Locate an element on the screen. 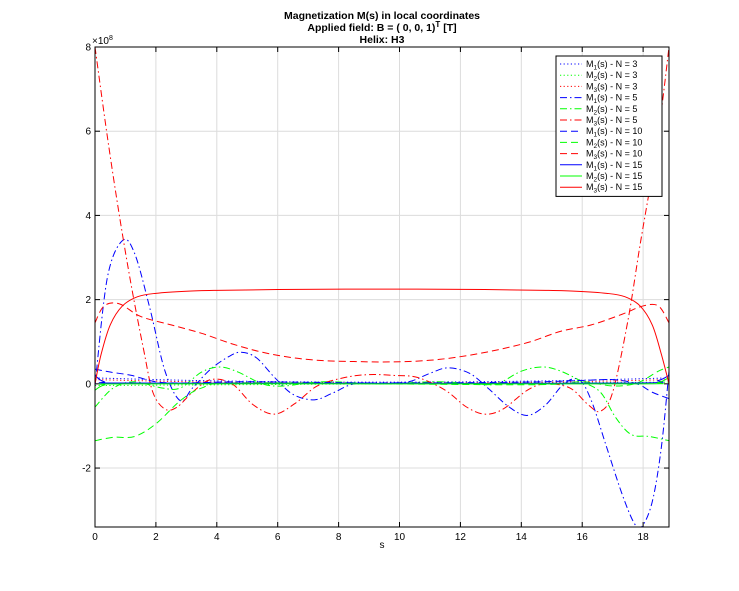  y-tick-label: 0 is located at coordinates (88, 384).